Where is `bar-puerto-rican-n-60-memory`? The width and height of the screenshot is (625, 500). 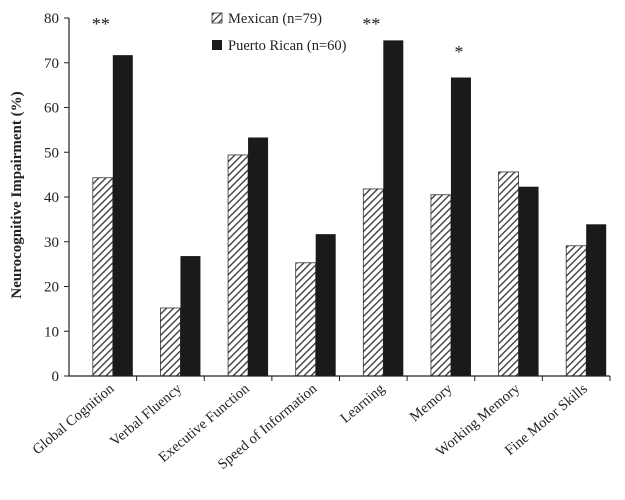 bar-puerto-rican-n-60-memory is located at coordinates (460, 226).